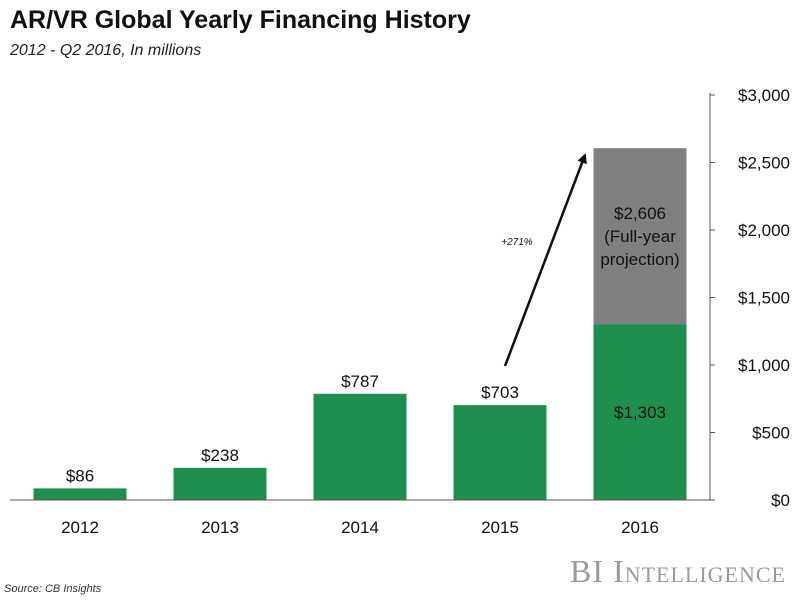 The height and width of the screenshot is (600, 800). What do you see at coordinates (80, 527) in the screenshot?
I see `x-tick-2012: 2012` at bounding box center [80, 527].